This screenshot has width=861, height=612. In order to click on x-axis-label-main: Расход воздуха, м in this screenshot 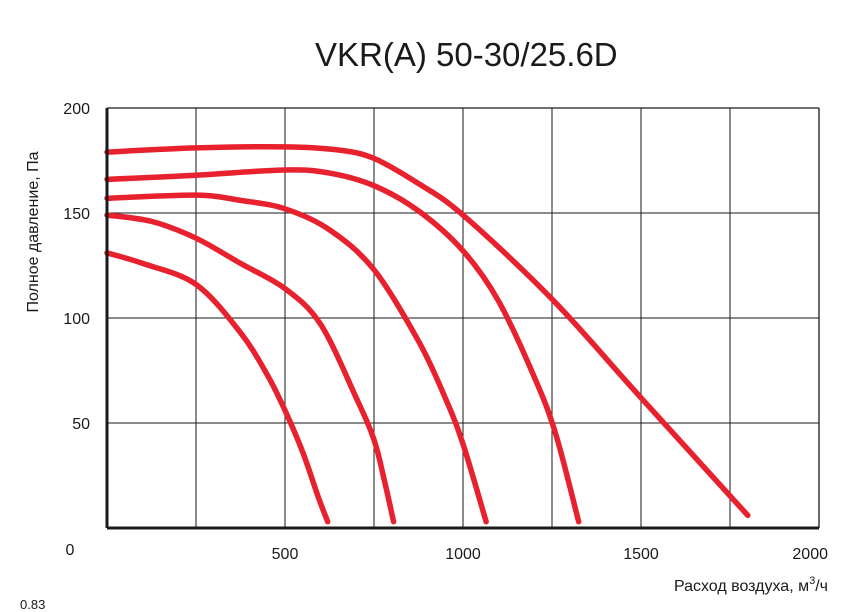, I will do `click(741, 586)`.